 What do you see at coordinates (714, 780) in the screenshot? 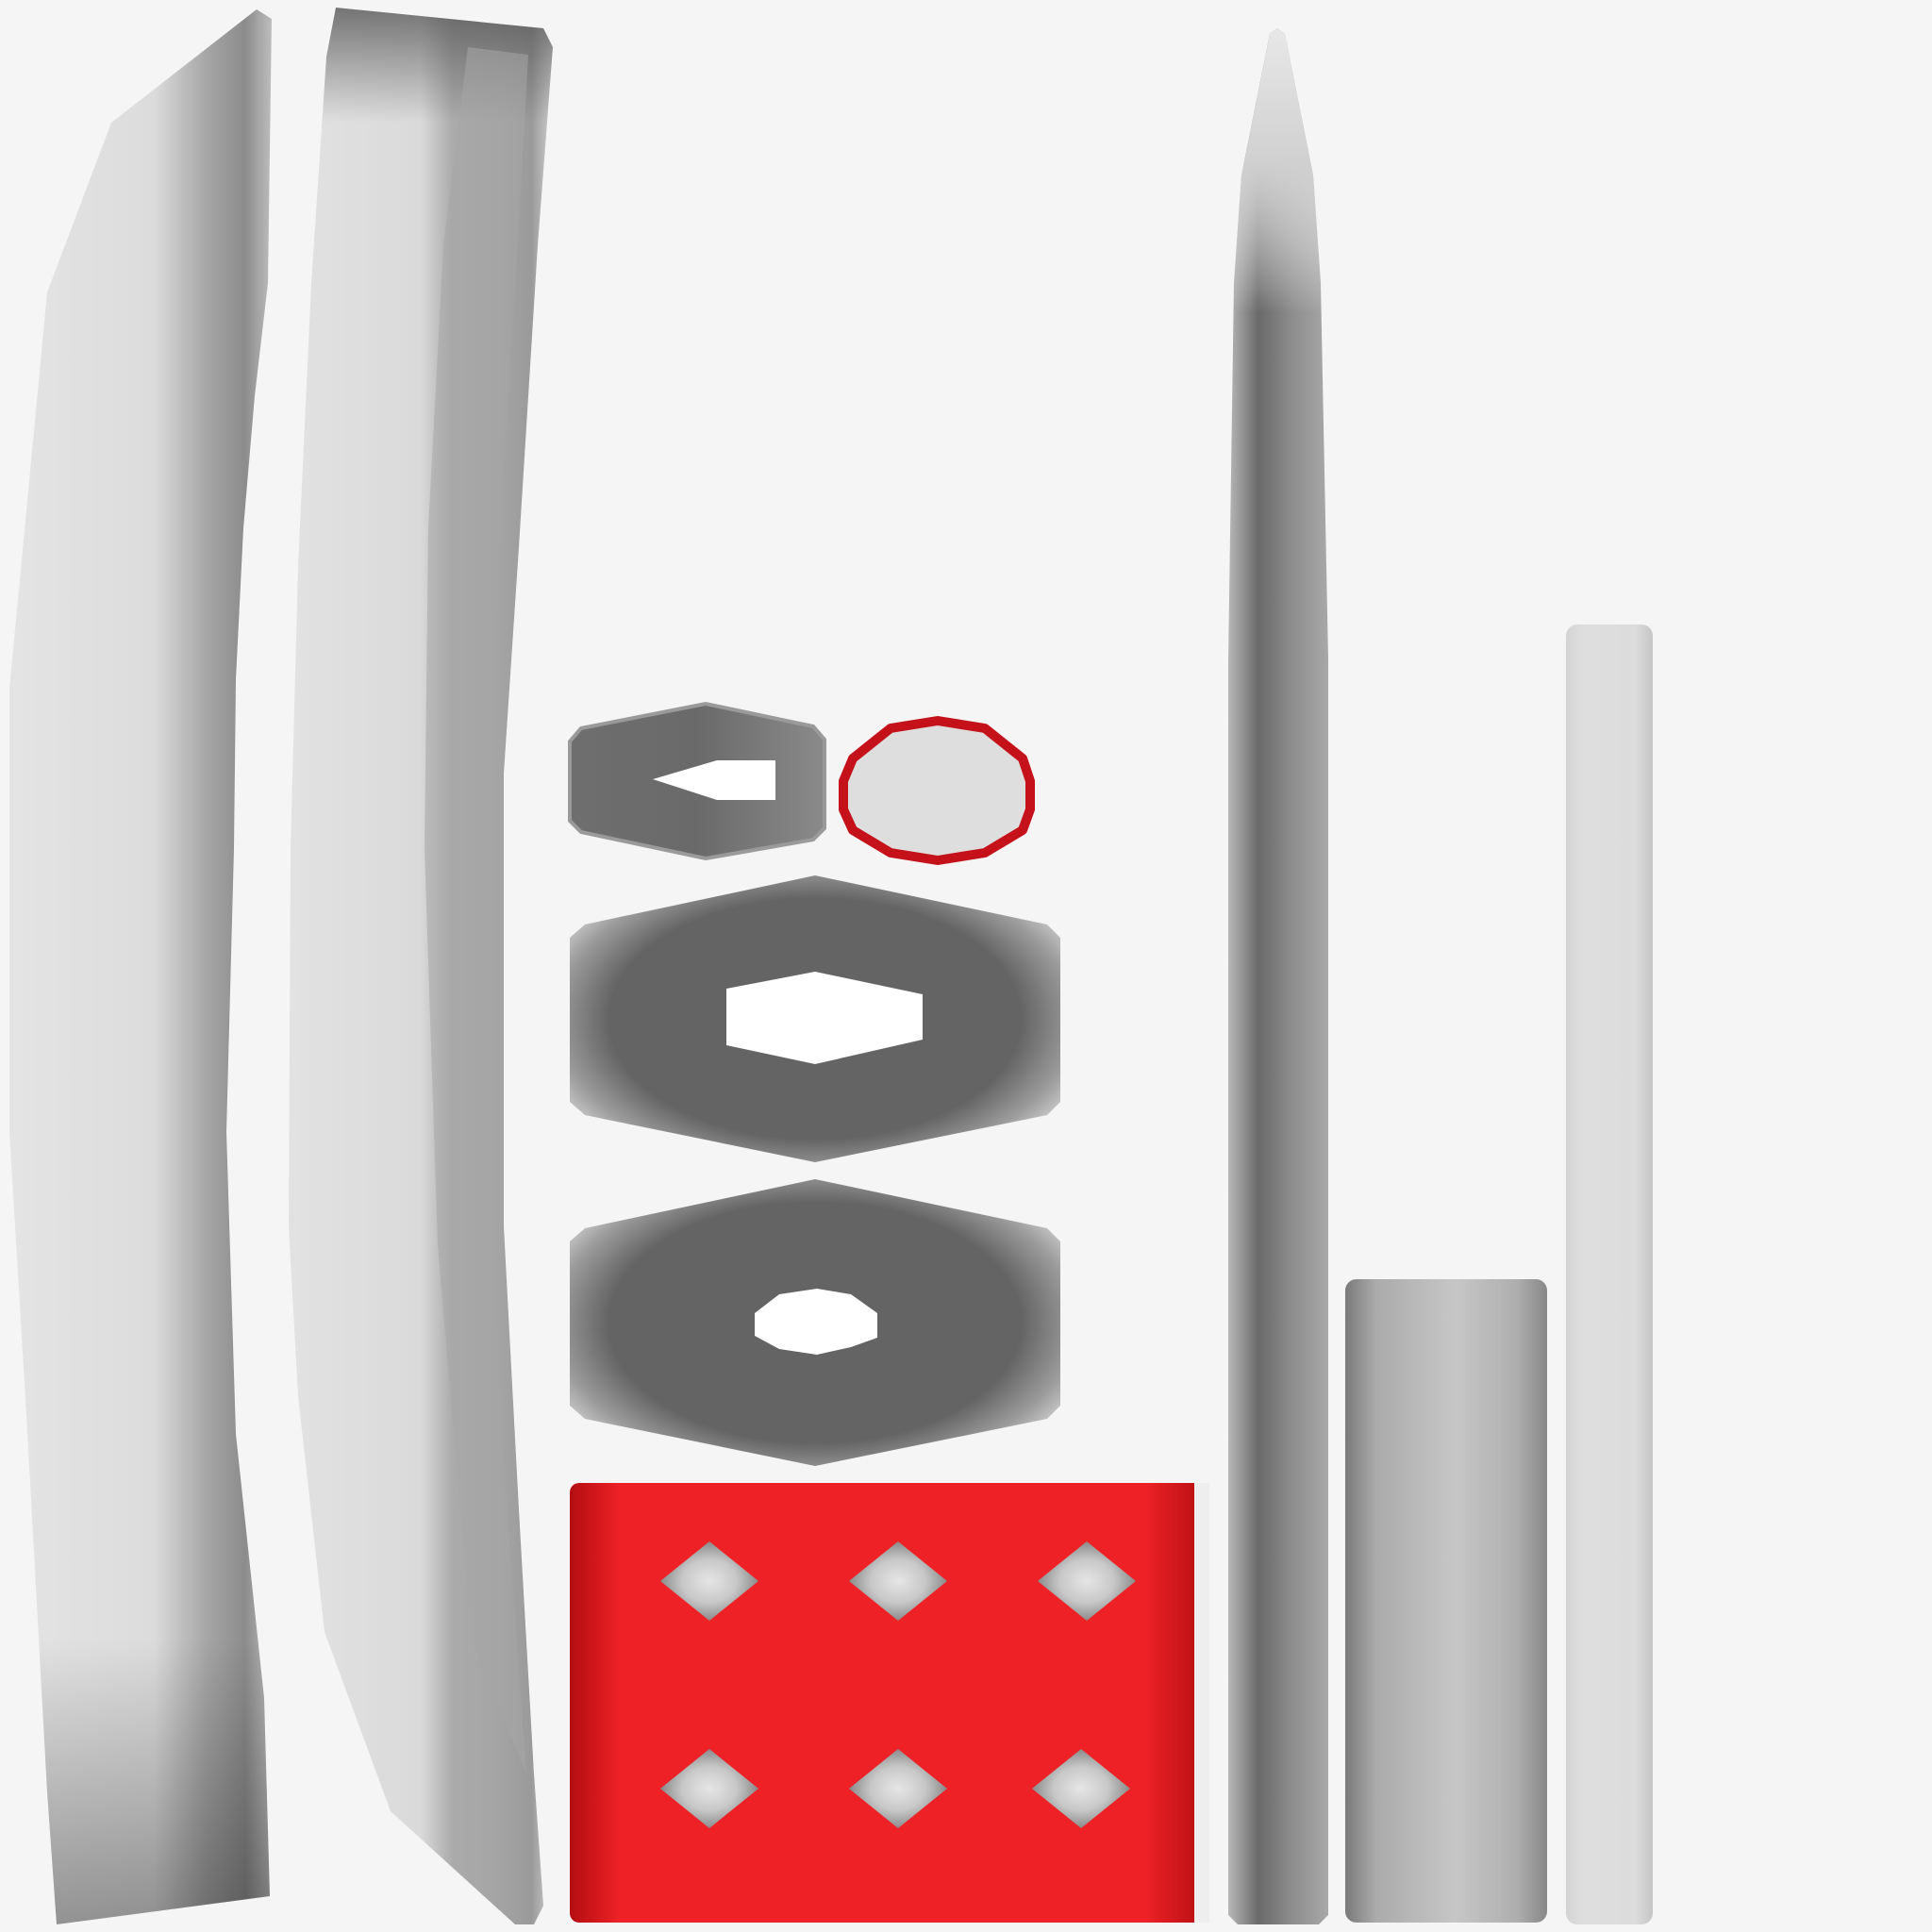
I see `small-hexagon-hole` at bounding box center [714, 780].